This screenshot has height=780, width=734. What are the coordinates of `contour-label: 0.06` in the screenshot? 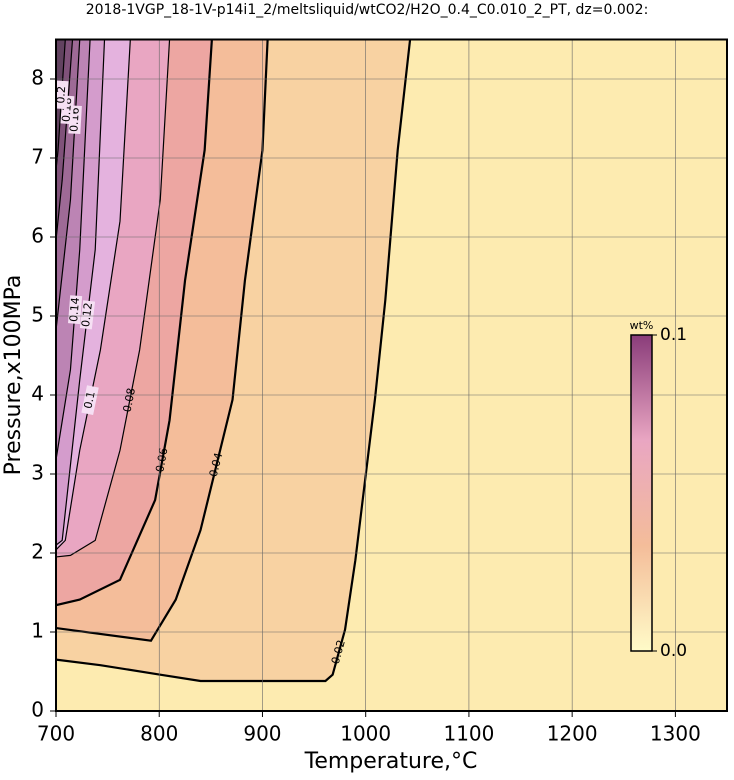 It's located at (161, 460).